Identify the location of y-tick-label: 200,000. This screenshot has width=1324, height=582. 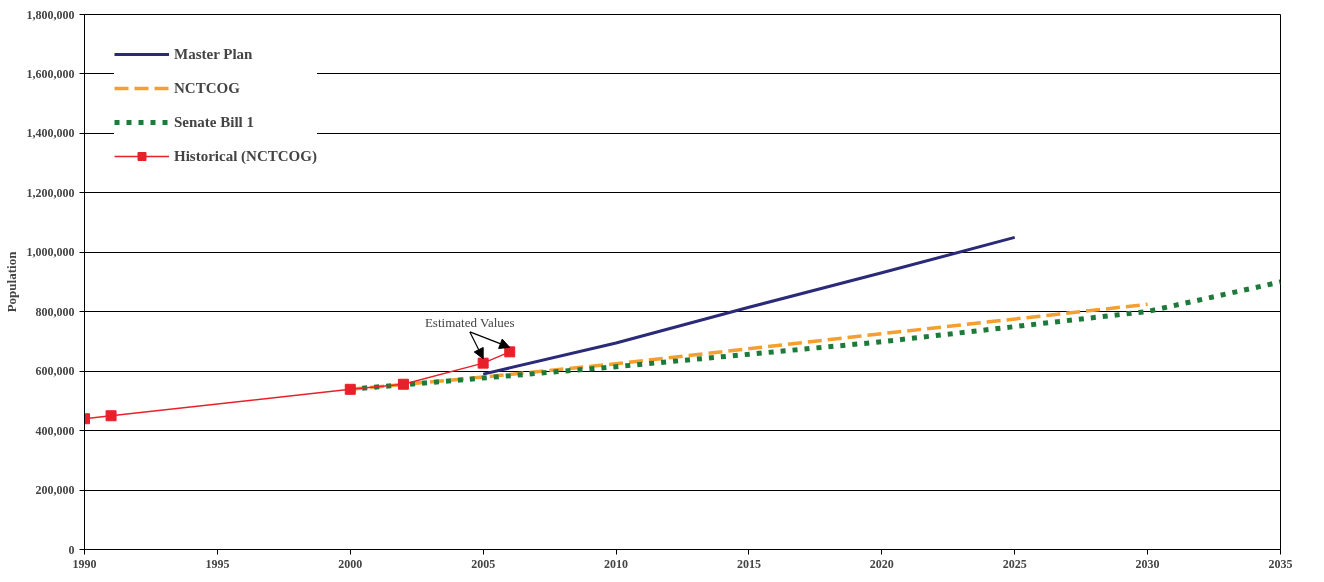
(55, 490).